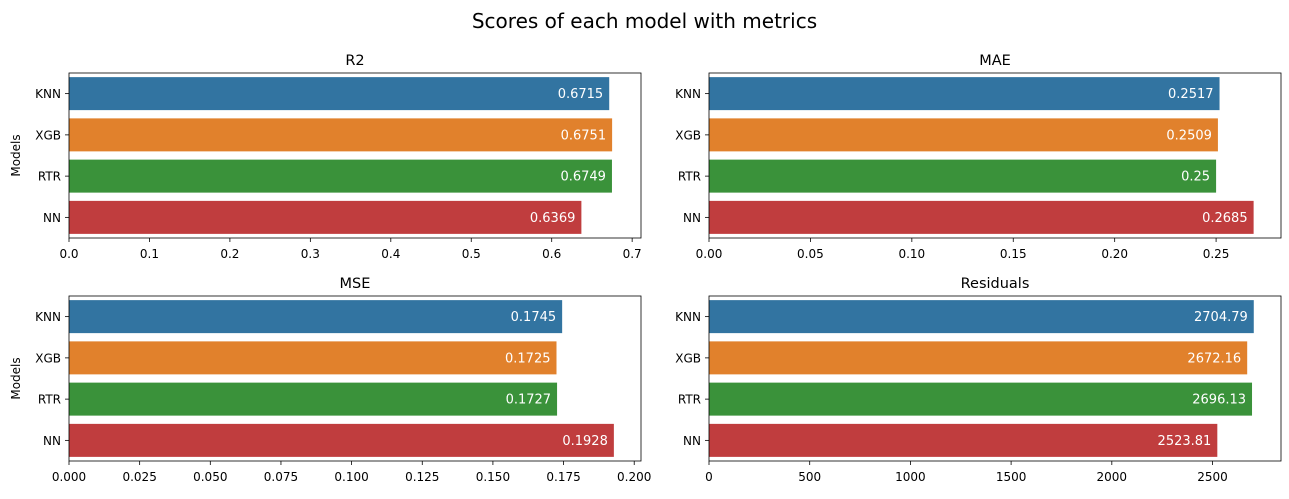 The height and width of the screenshot is (499, 1289). I want to click on x-tick-label: 500, so click(809, 477).